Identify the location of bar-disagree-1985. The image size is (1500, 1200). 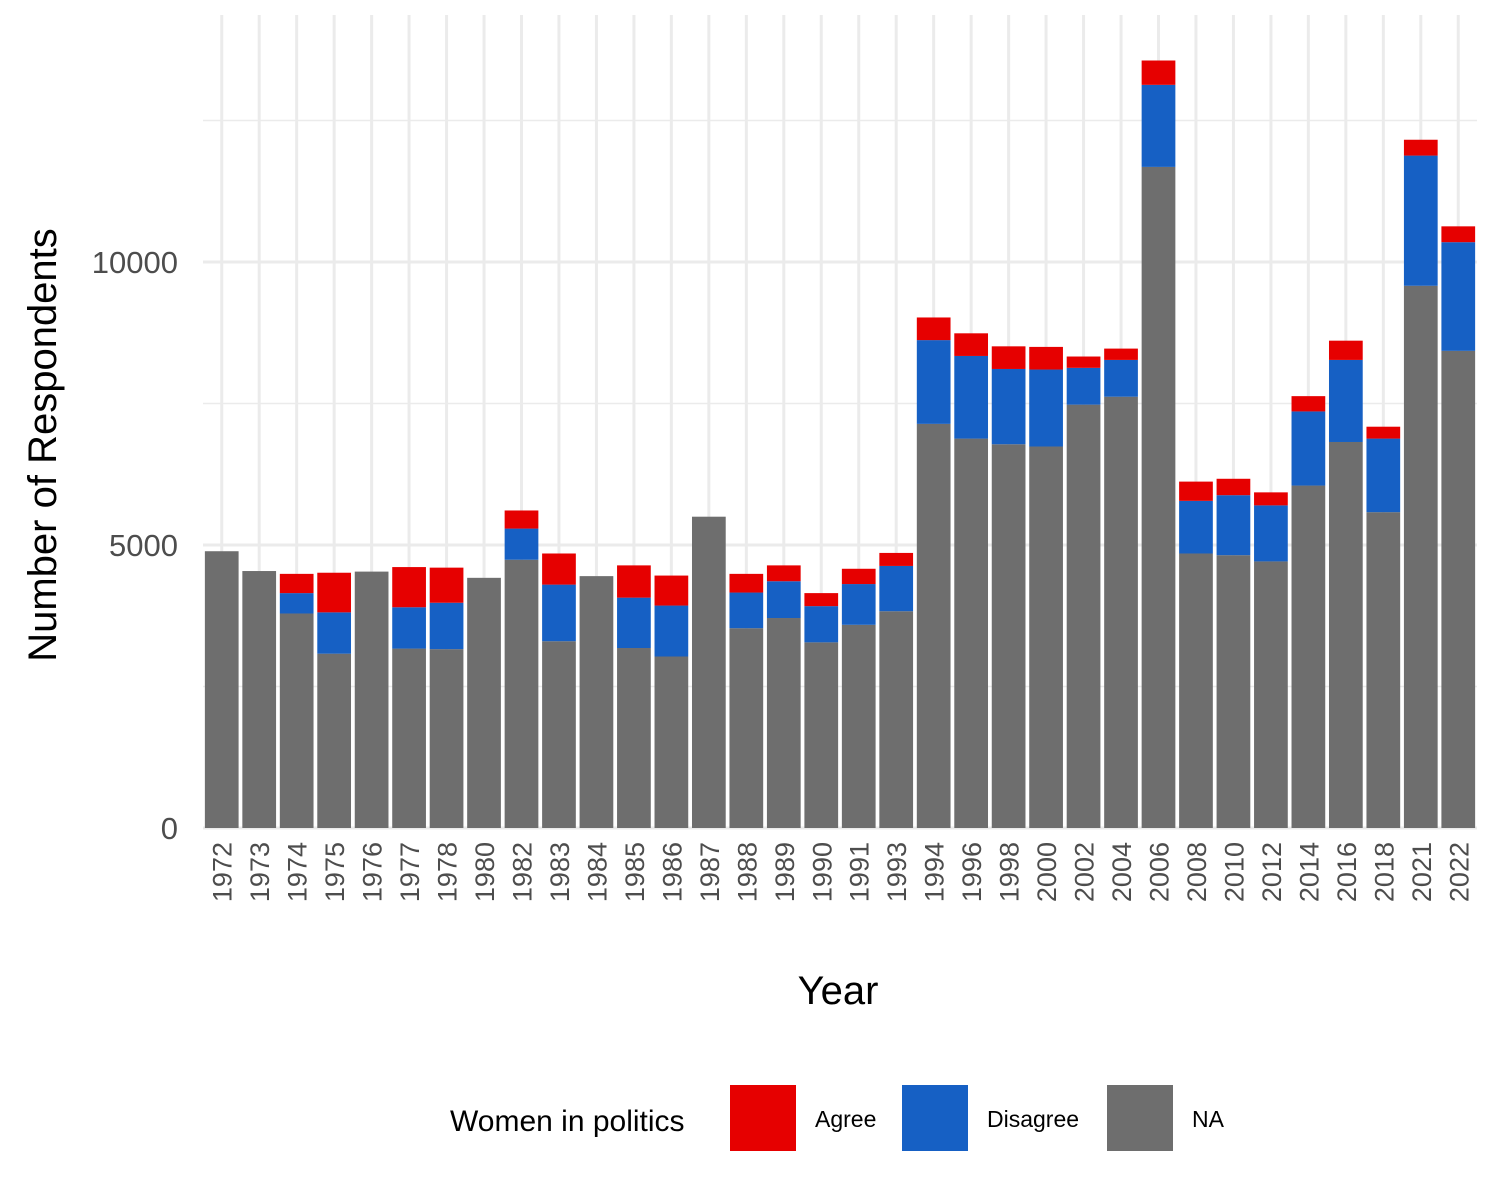
(634, 623).